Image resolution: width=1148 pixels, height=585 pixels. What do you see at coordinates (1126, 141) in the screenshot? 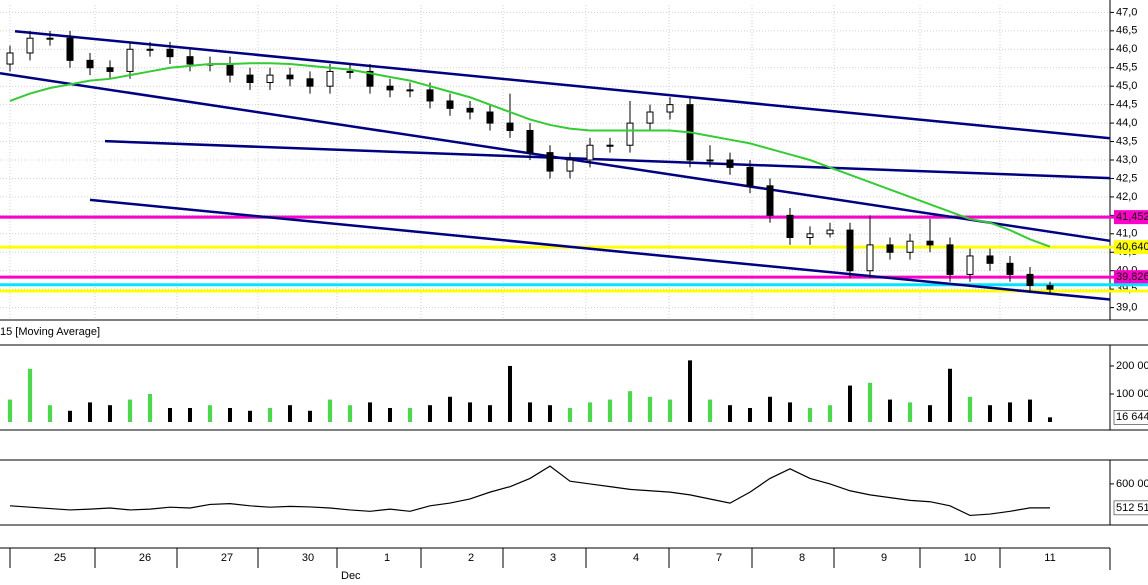
I see `y-tick-label: 43,5` at bounding box center [1126, 141].